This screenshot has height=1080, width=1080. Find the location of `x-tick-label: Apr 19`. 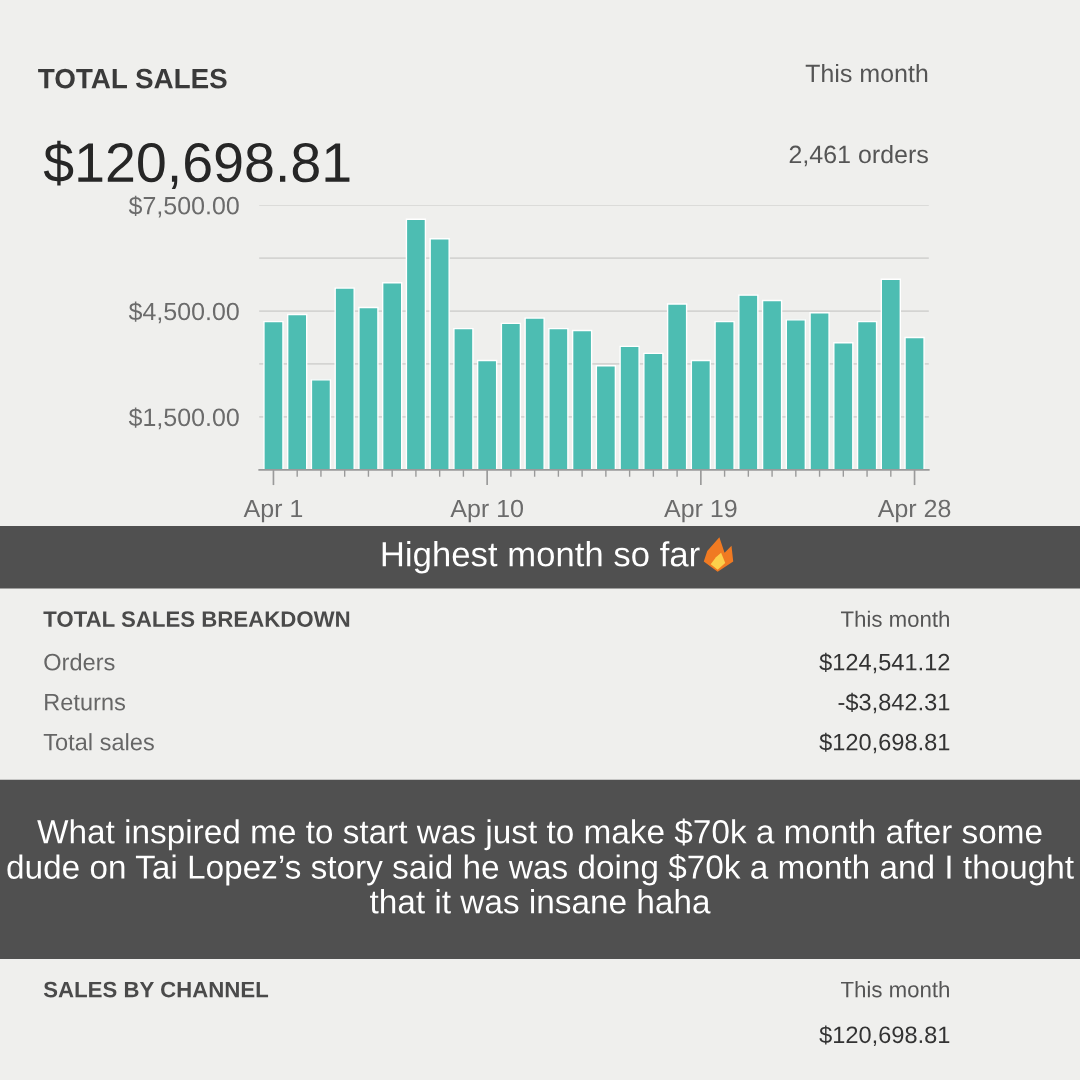

x-tick-label: Apr 19 is located at coordinates (700, 511).